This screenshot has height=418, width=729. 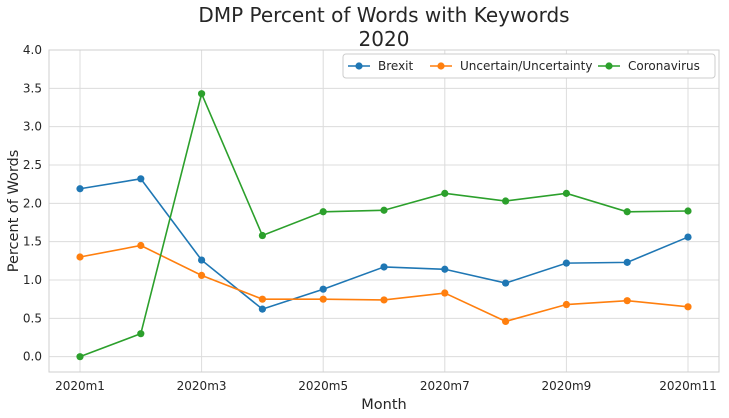 I want to click on legend-label: Uncertain/Uncertainty, so click(x=526, y=66).